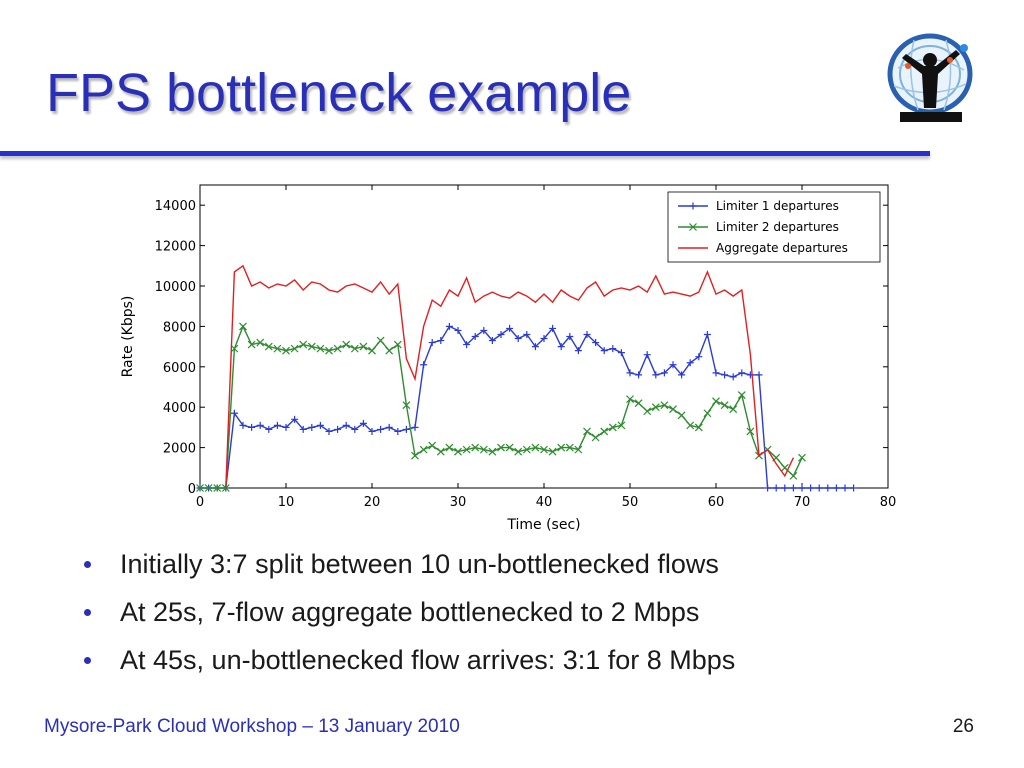  I want to click on footer-workshop-name: Mysore-Park Cloud Workshop, so click(171, 726).